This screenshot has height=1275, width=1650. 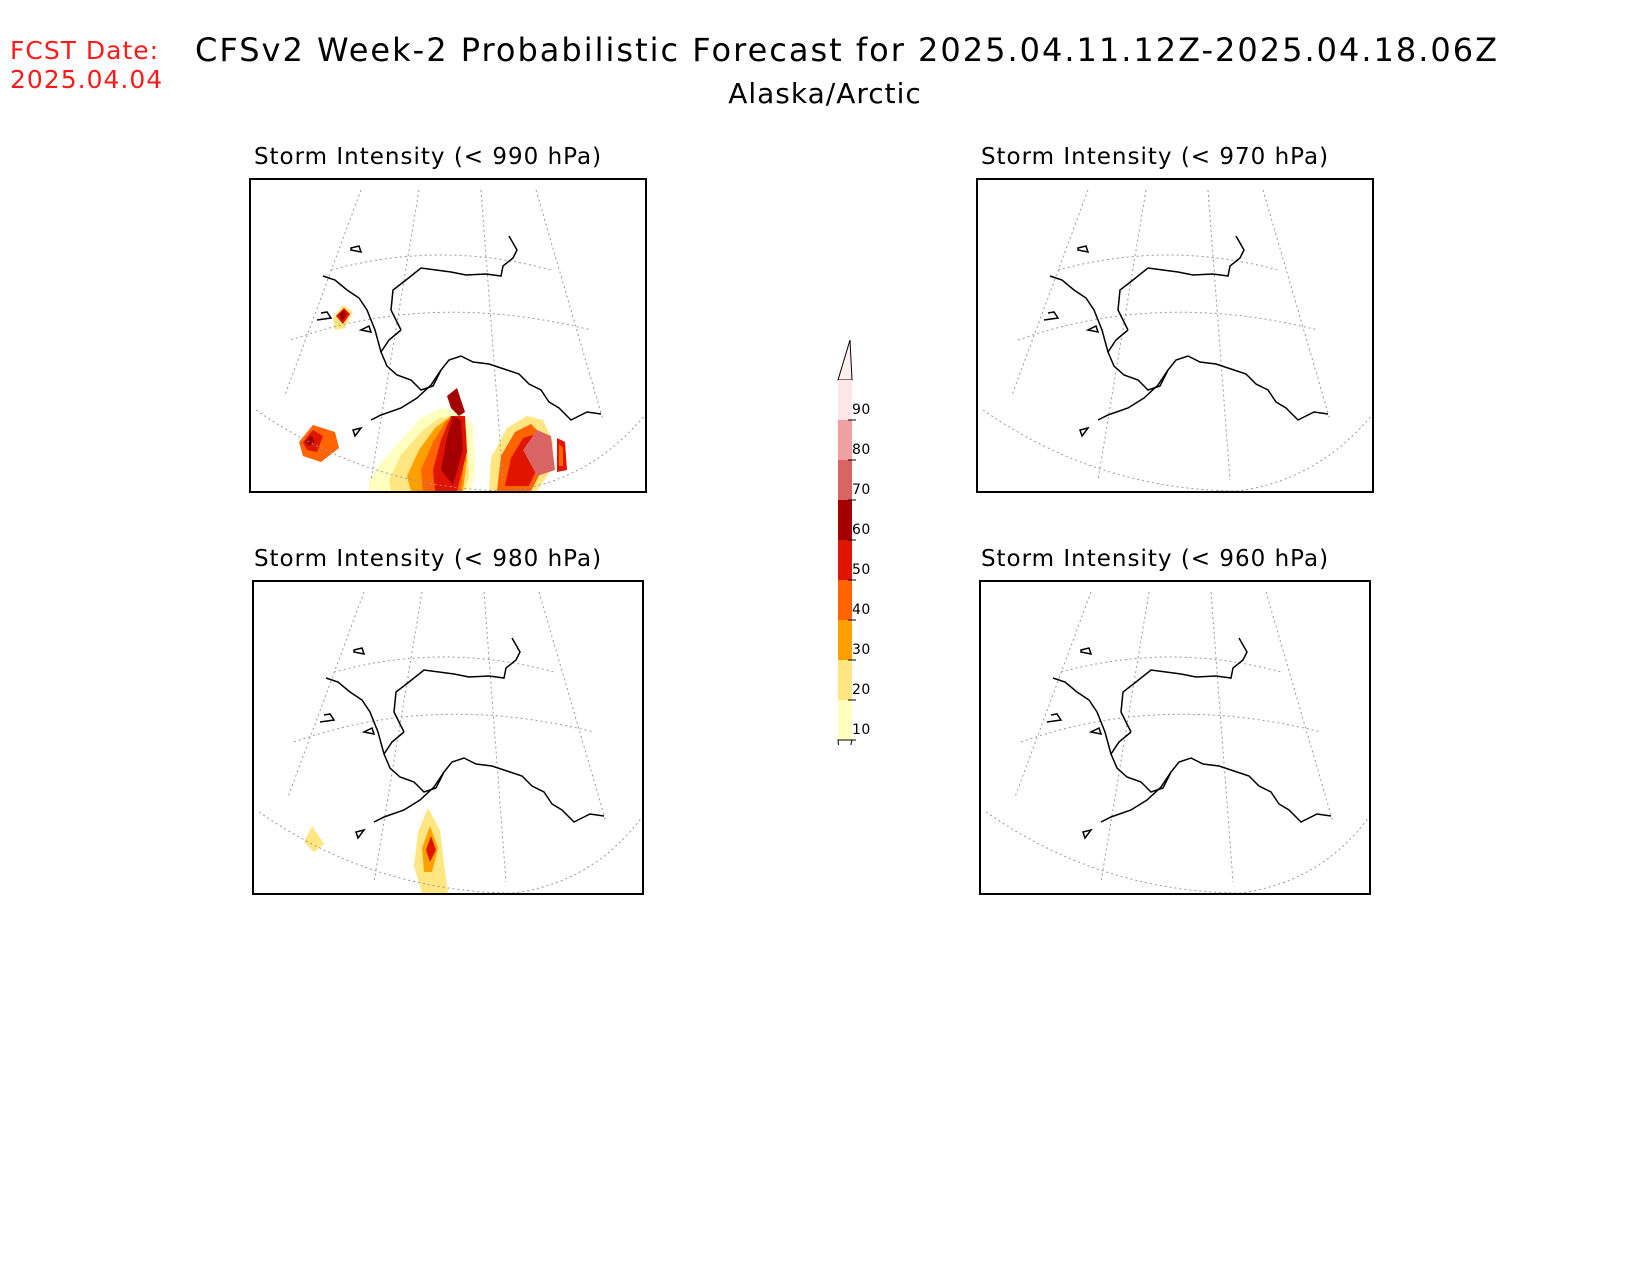 I want to click on panel-title-960: Storm Intensity (< 960 hPa), so click(x=1155, y=559).